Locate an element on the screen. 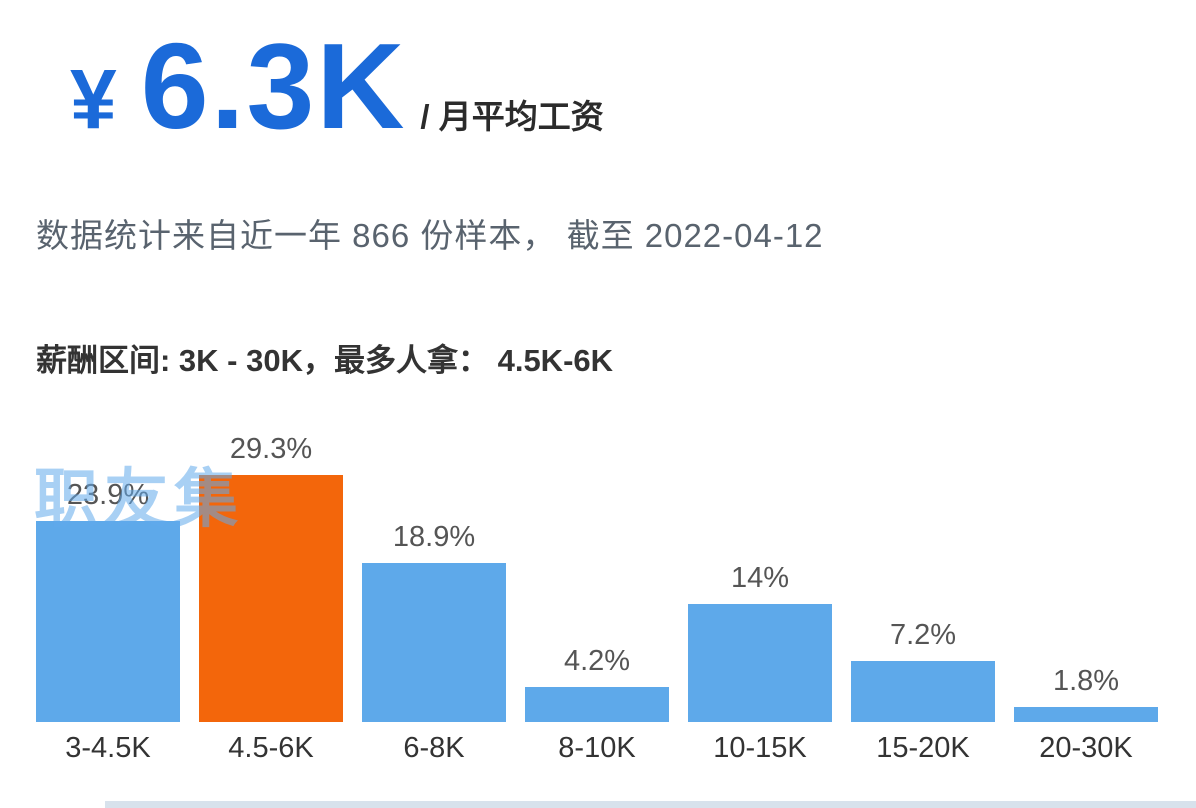 Image resolution: width=1196 pixels, height=808 pixels. salary-range-text: 薪酬区间: 3K - 30K，最多人拿： 4.5K-6K is located at coordinates (325, 360).